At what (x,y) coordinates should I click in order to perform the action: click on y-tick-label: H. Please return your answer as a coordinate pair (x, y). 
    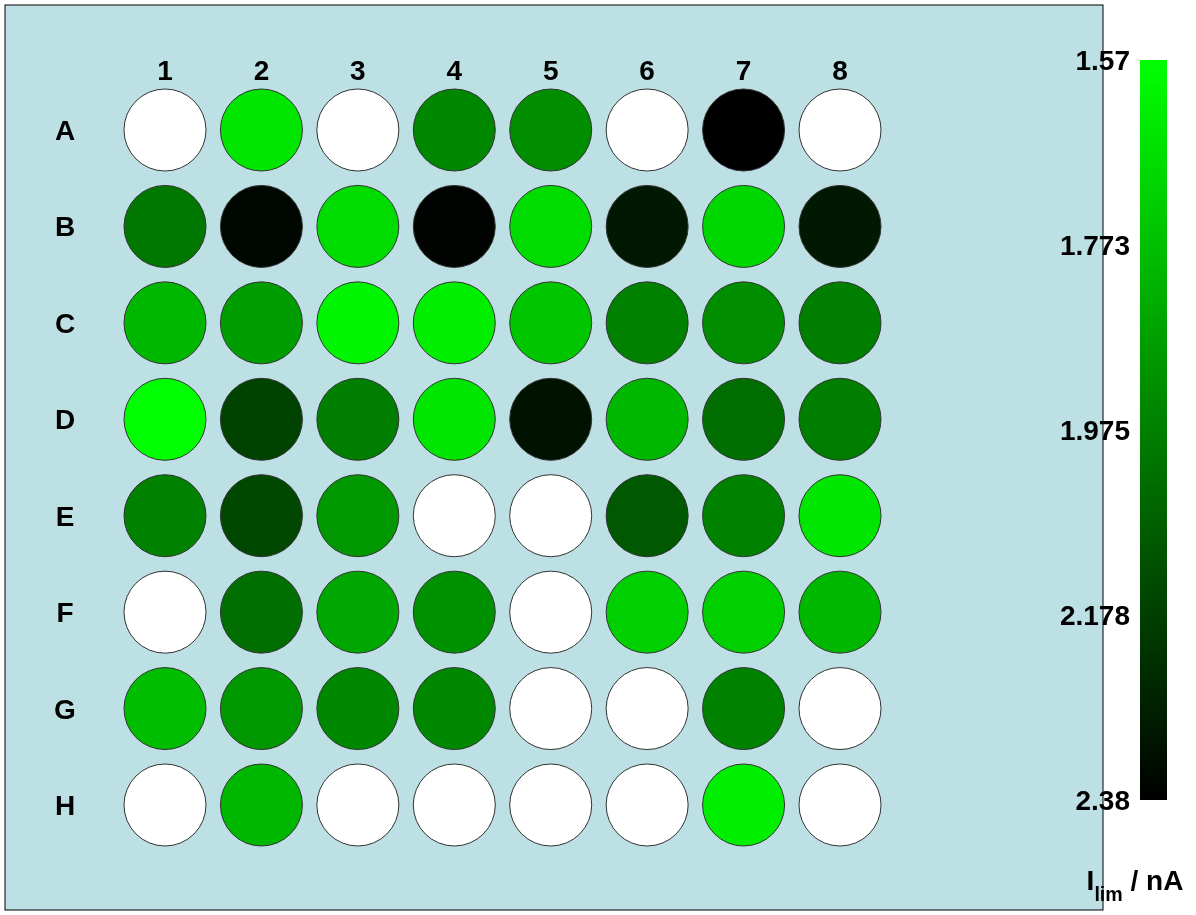
    Looking at the image, I should click on (65, 805).